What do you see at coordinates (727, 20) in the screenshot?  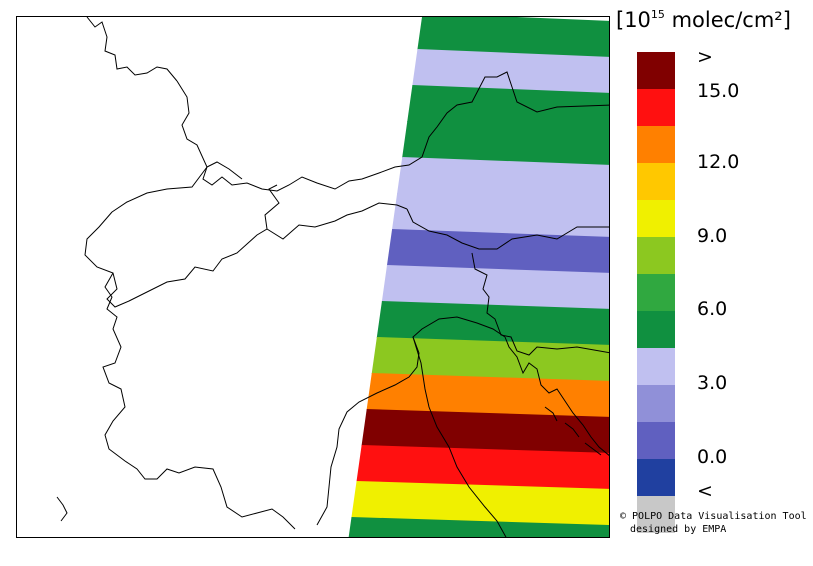 I see `unit-suffix: molec/cm²]` at bounding box center [727, 20].